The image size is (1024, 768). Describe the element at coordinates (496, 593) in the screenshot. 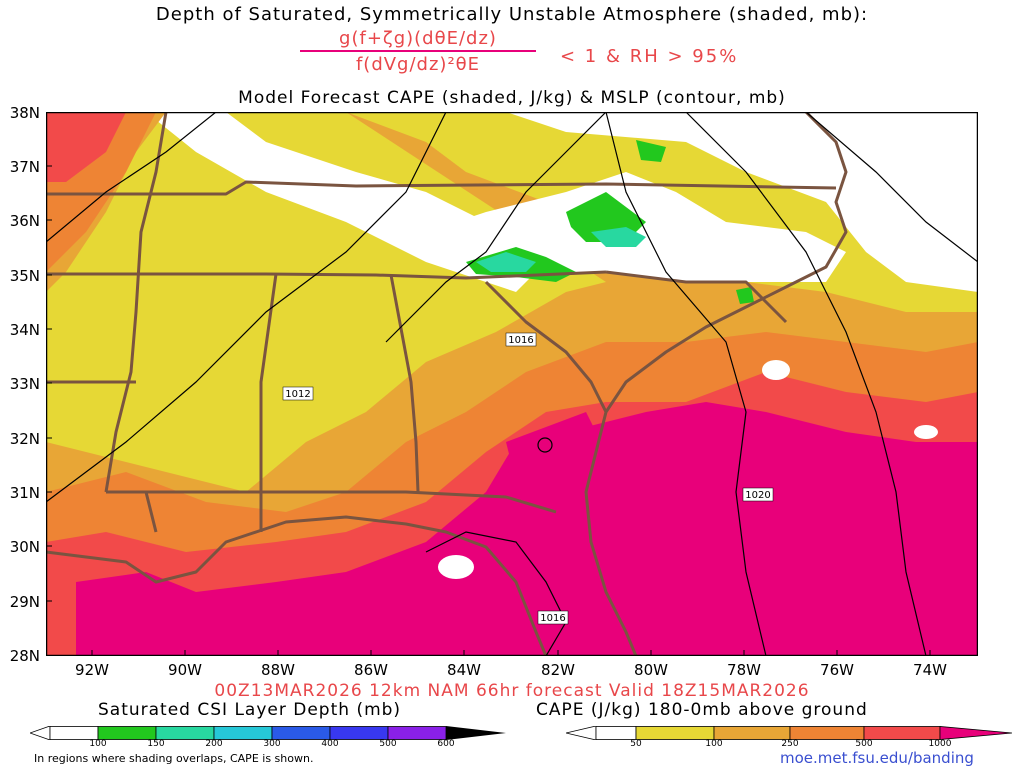

I see `isobar-1016-south` at that location.